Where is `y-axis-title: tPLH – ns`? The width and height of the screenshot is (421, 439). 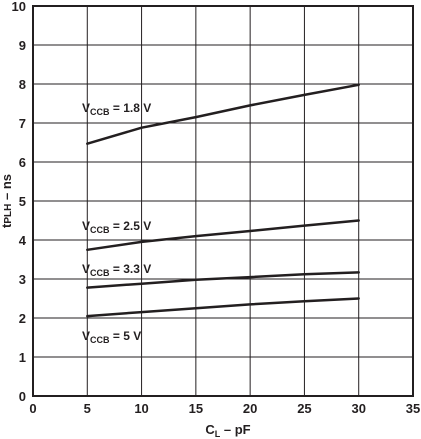
y-axis-title: tPLH – ns is located at coordinates (7, 201).